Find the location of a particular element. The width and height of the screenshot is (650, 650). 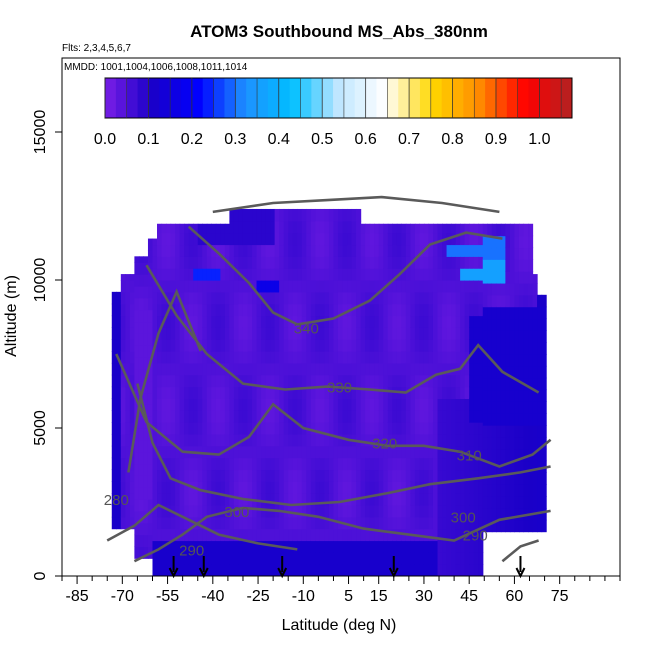

x-tick-label: -85 is located at coordinates (77, 596).